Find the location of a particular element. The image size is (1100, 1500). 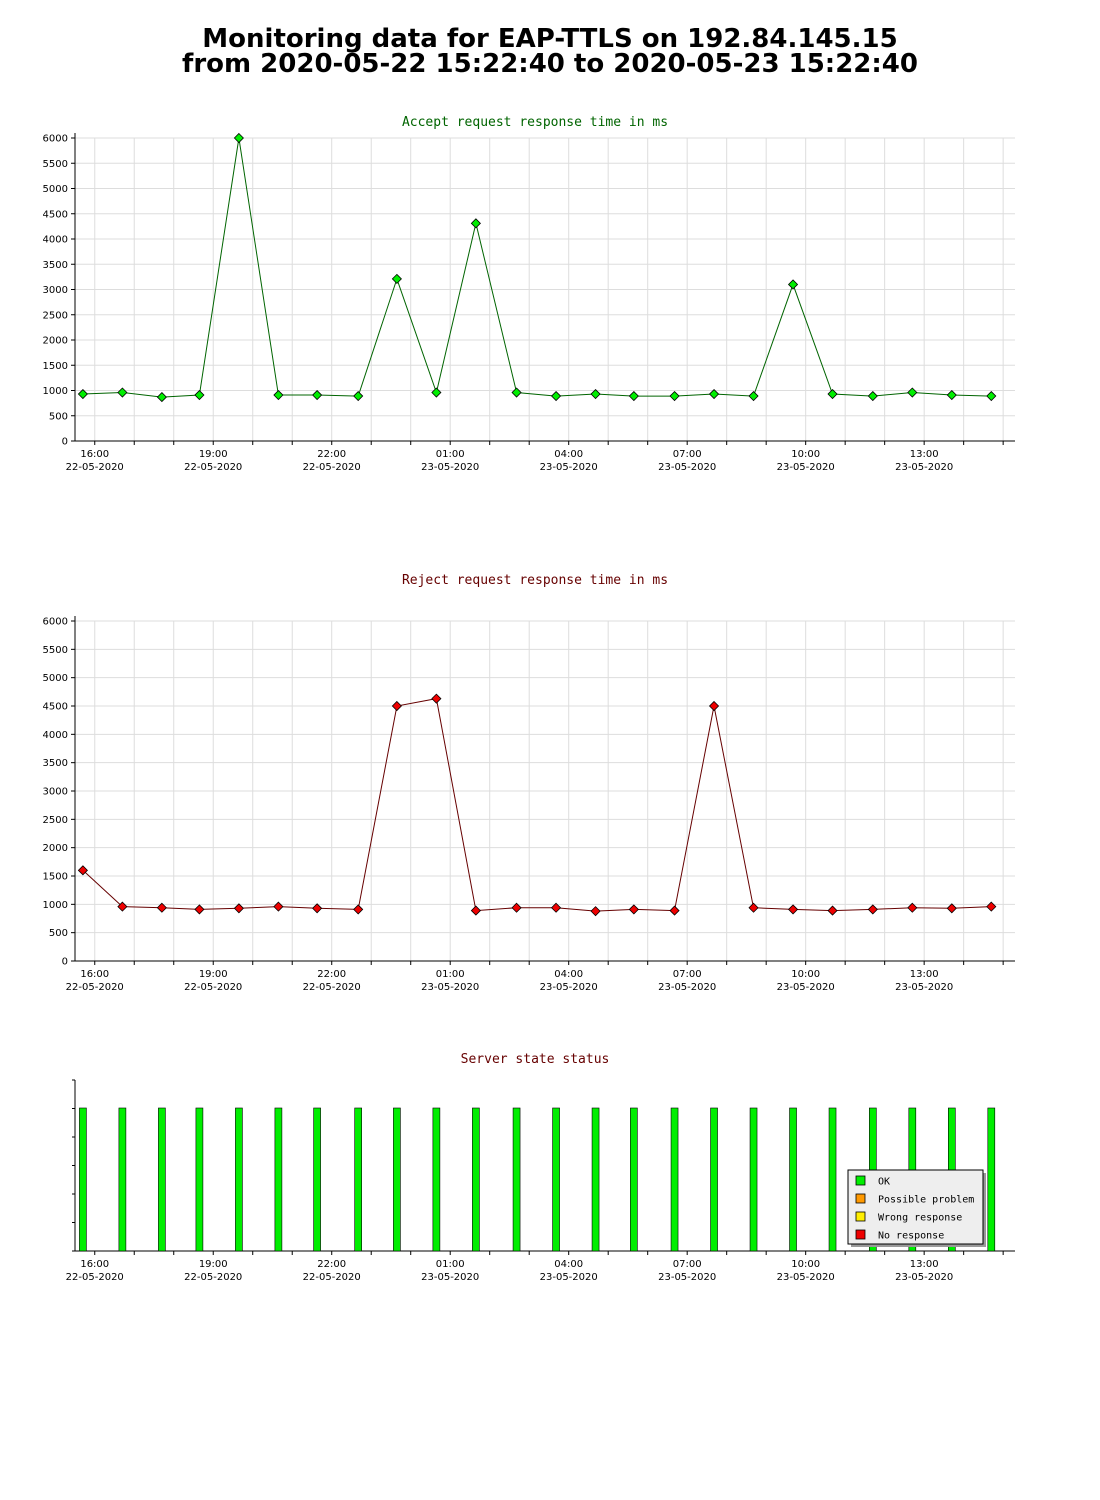

y-tick-label: 1000 is located at coordinates (55, 905).